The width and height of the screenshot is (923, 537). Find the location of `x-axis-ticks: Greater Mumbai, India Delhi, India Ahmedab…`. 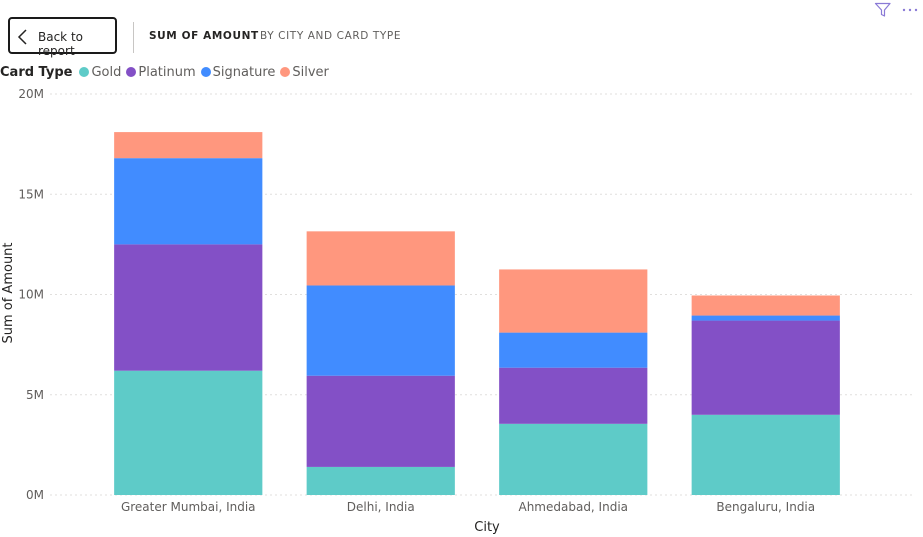

x-axis-ticks: Greater Mumbai, India Delhi, India Ahmedab… is located at coordinates (468, 507).